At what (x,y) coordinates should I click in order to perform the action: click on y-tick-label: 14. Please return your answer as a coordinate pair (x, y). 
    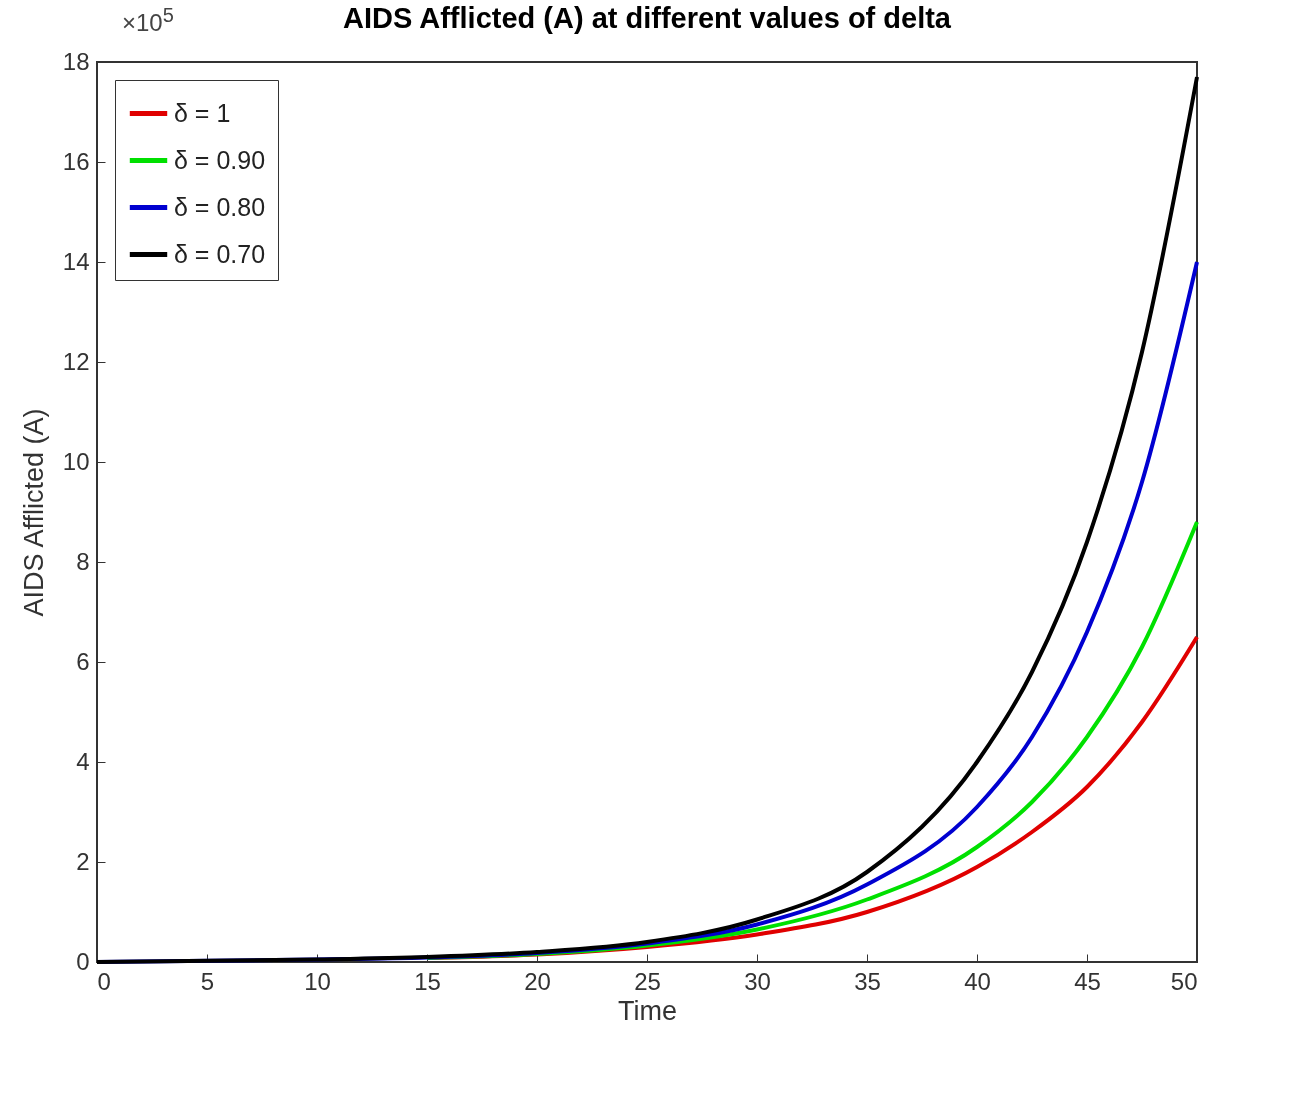
    Looking at the image, I should click on (76, 261).